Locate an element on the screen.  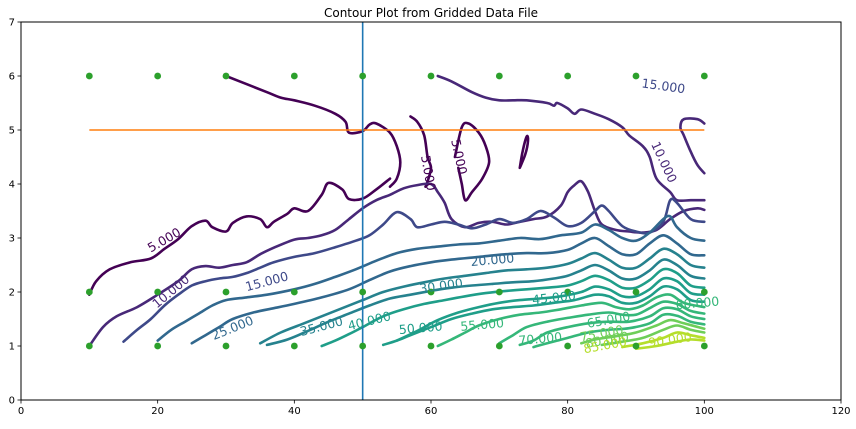
y-tick-label: 3 is located at coordinates (12, 239).